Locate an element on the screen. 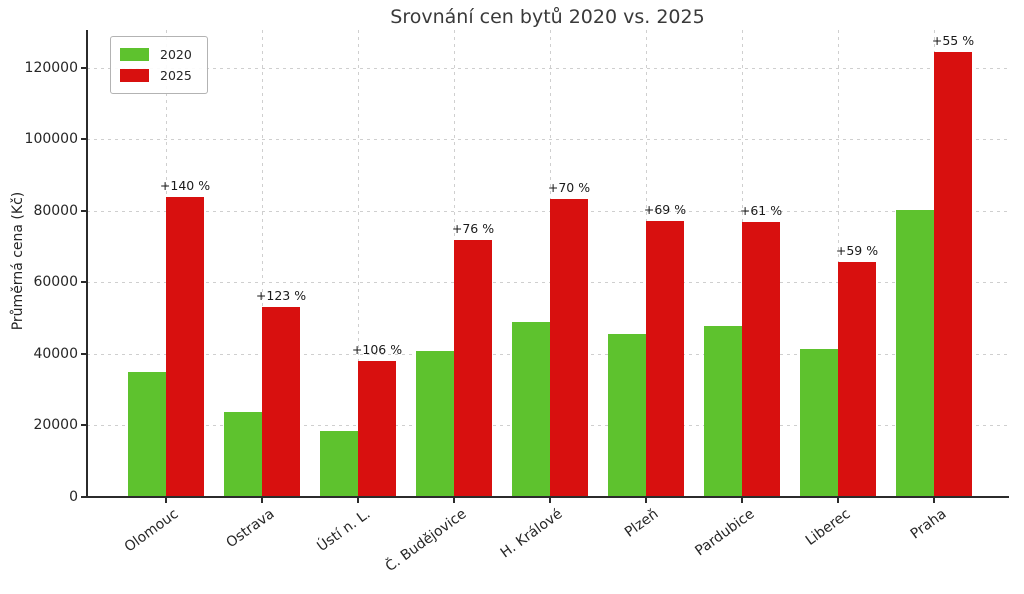  legend-swatch-2020 is located at coordinates (134, 54).